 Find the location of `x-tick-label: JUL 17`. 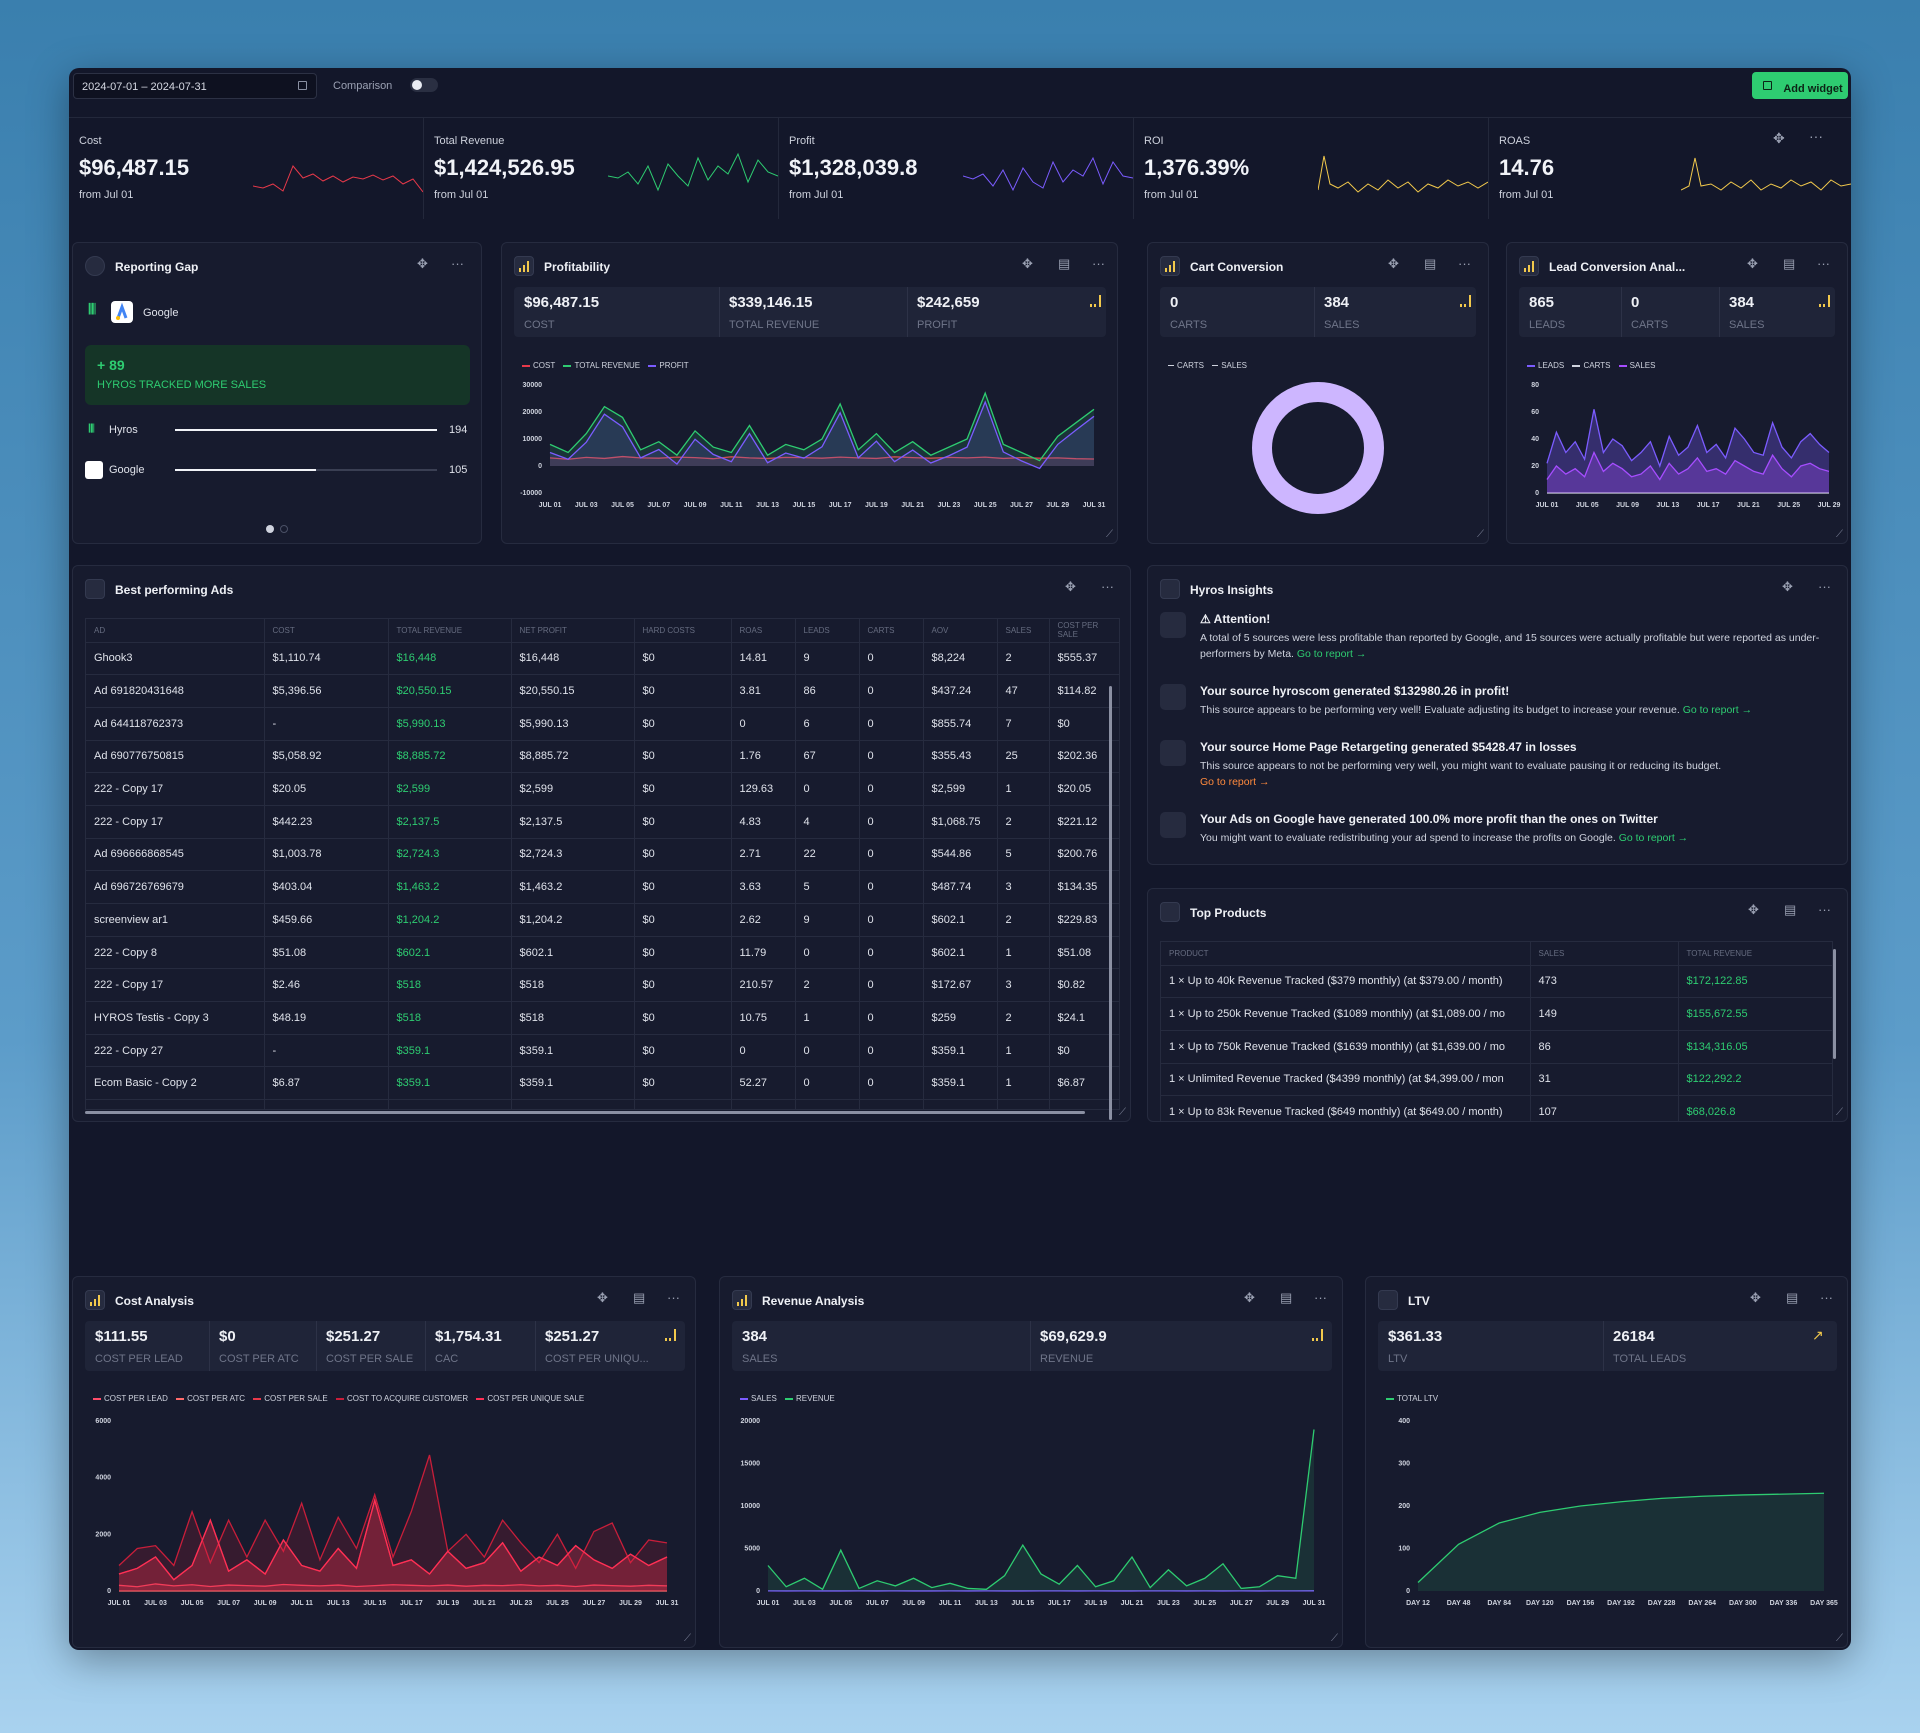

x-tick-label: JUL 17 is located at coordinates (411, 1603).